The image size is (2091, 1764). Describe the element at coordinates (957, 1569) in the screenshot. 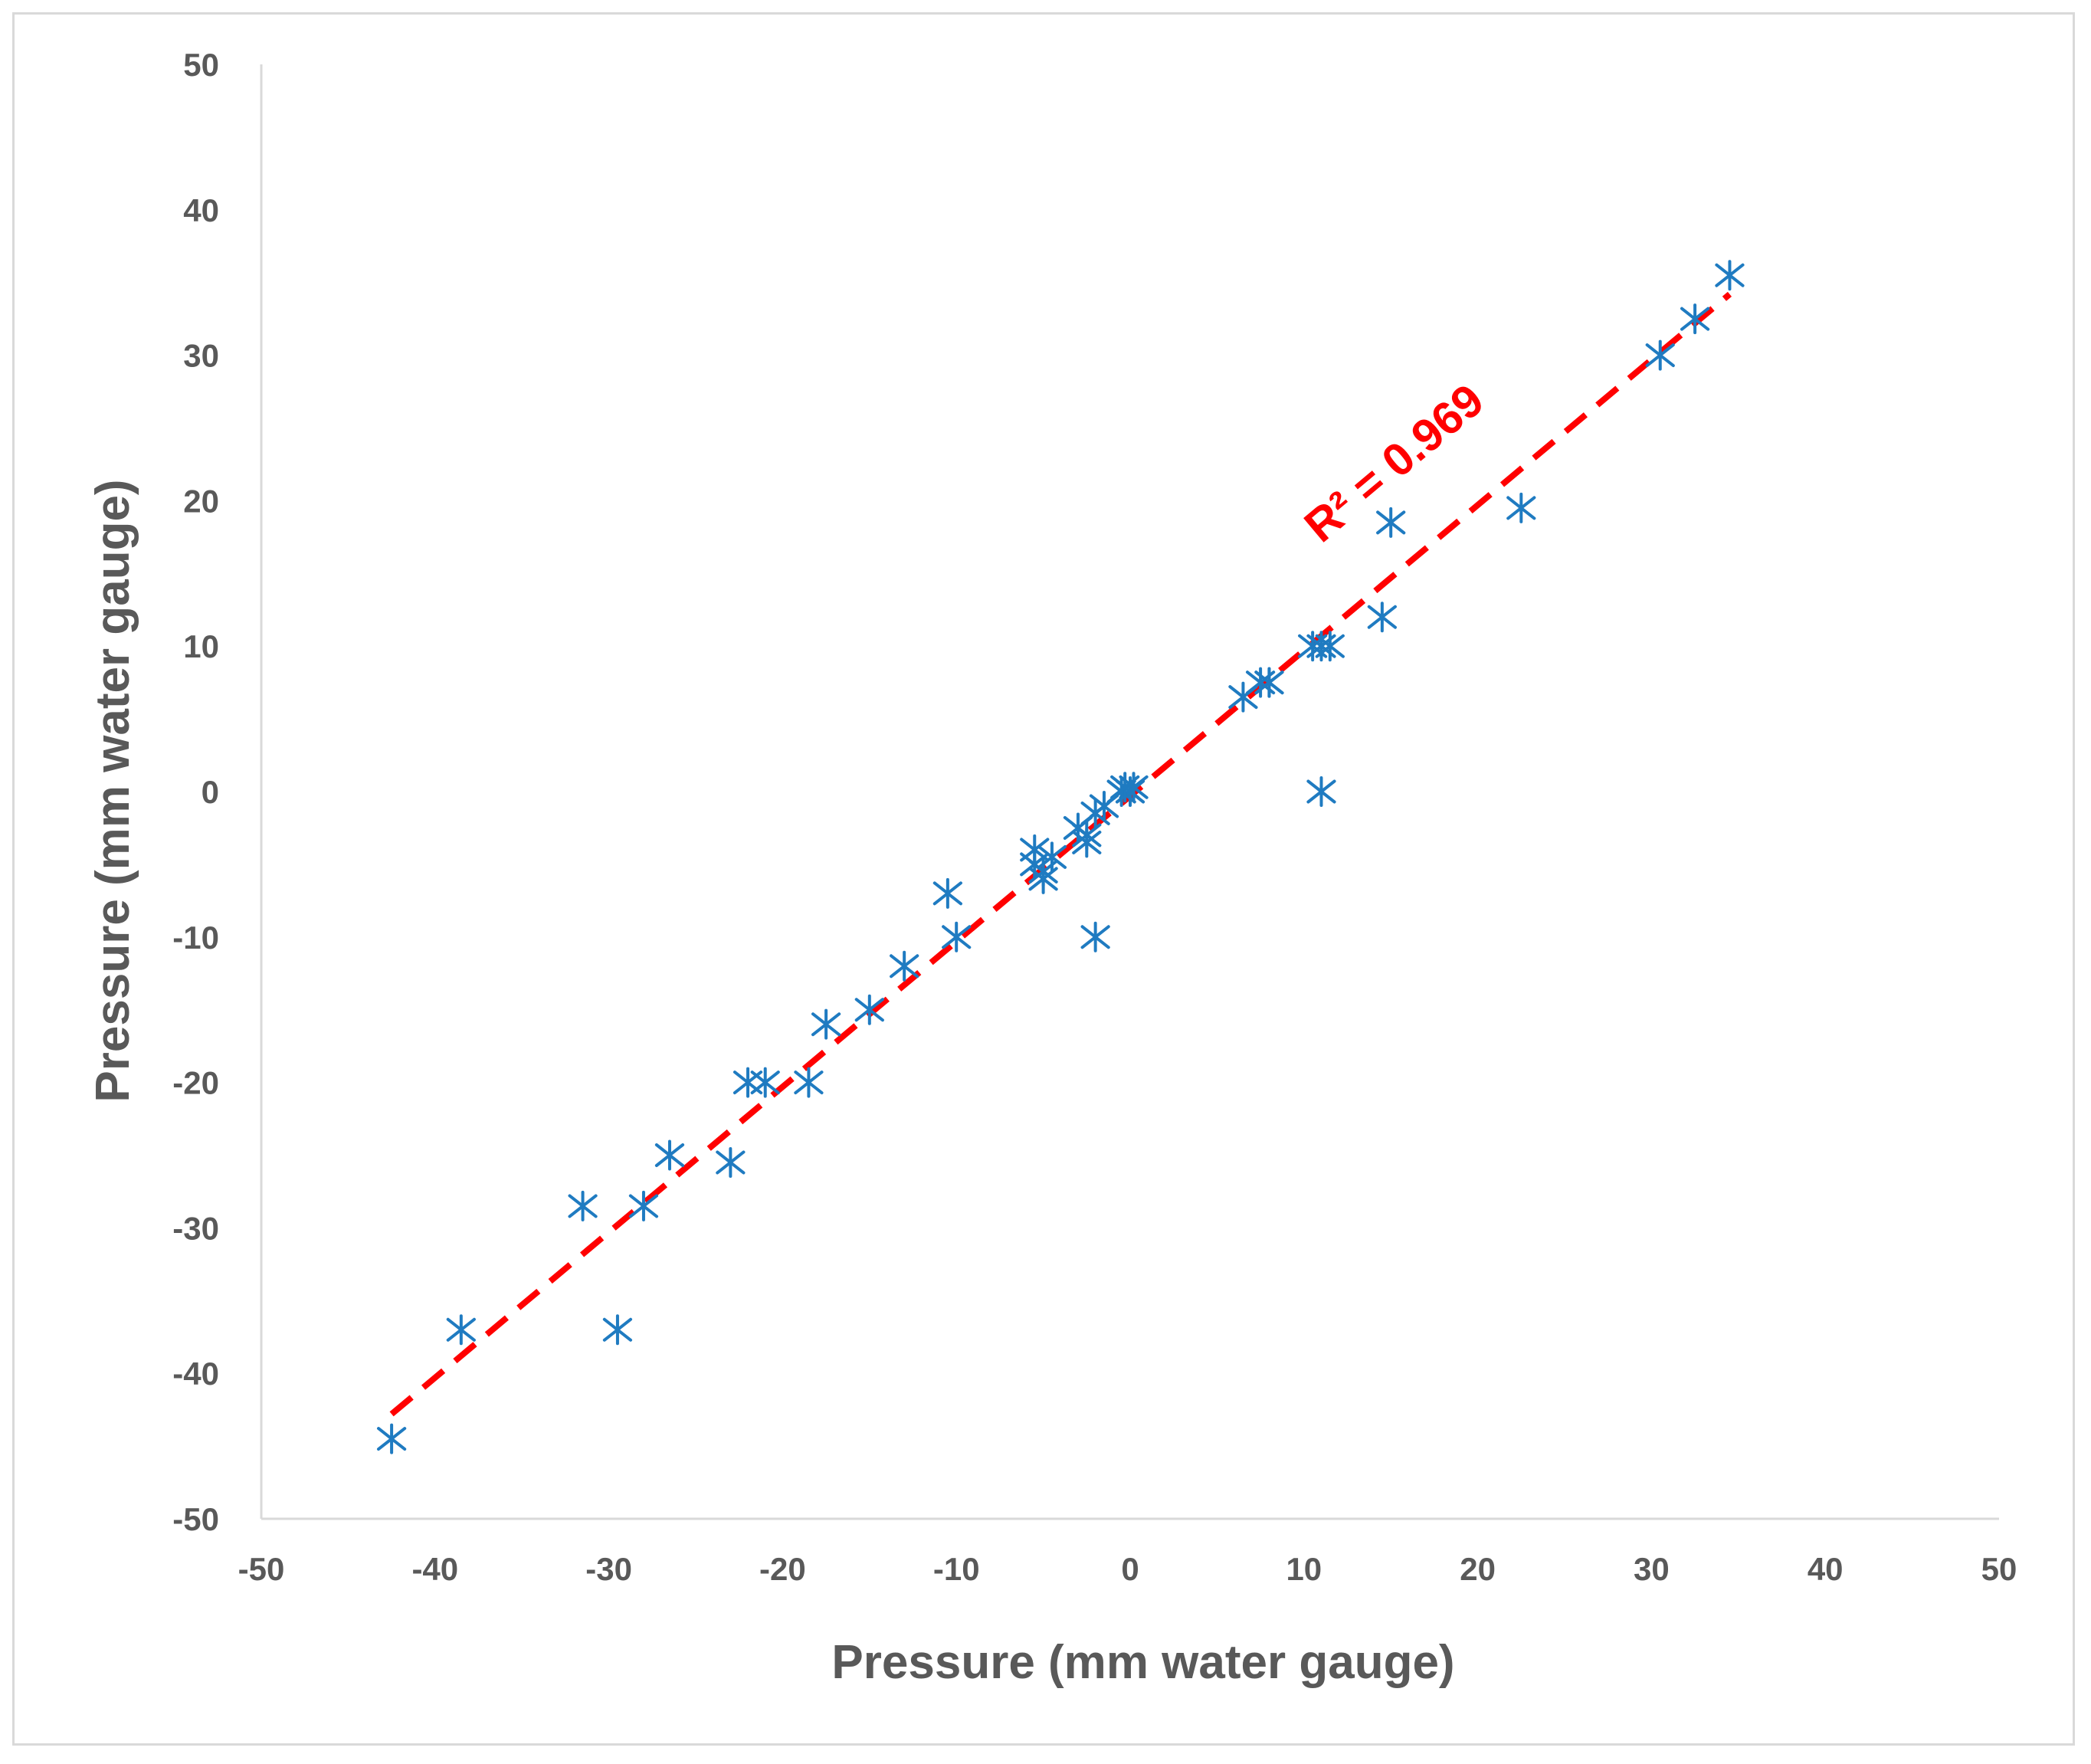

I see `x-tick-label: -10` at that location.